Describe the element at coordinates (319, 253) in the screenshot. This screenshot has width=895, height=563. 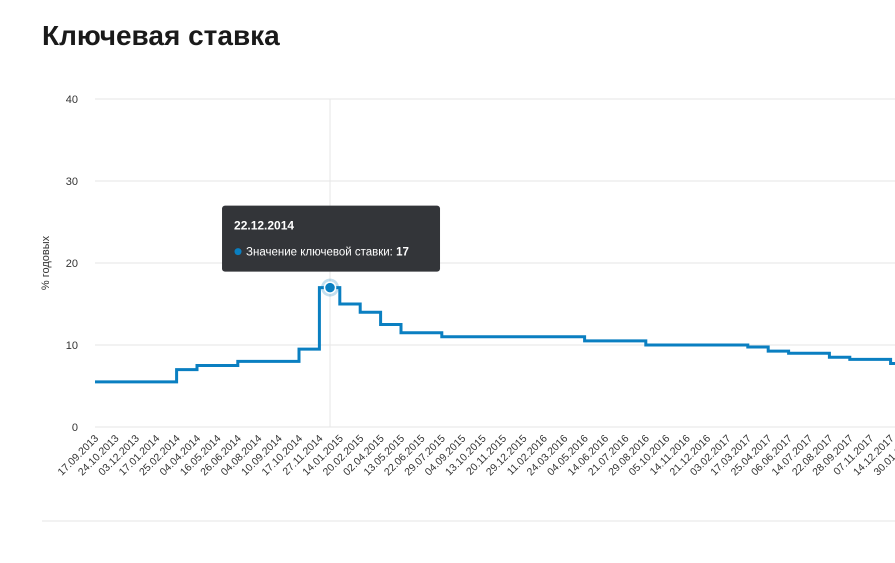
I see `tooltip-label: Значение ключевой ставки:` at that location.